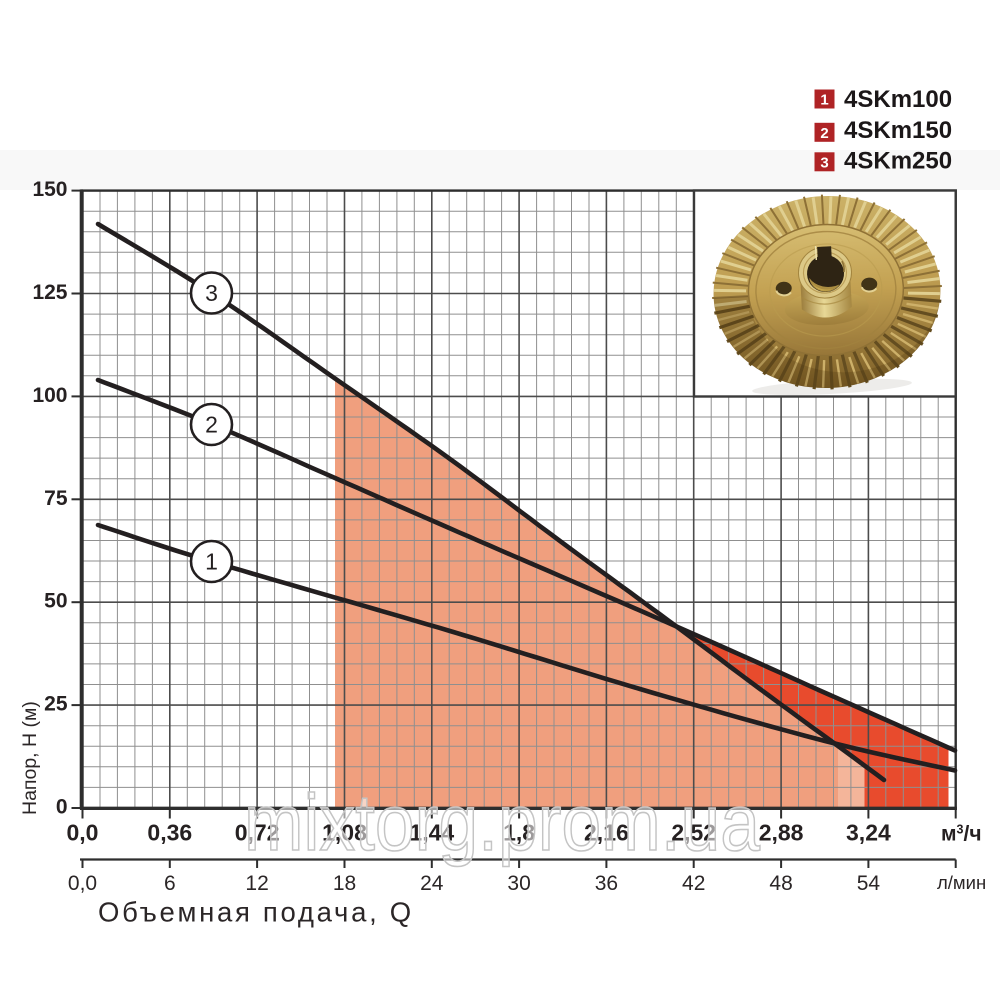  Describe the element at coordinates (169, 833) in the screenshot. I see `svg-text: 0,36` at that location.